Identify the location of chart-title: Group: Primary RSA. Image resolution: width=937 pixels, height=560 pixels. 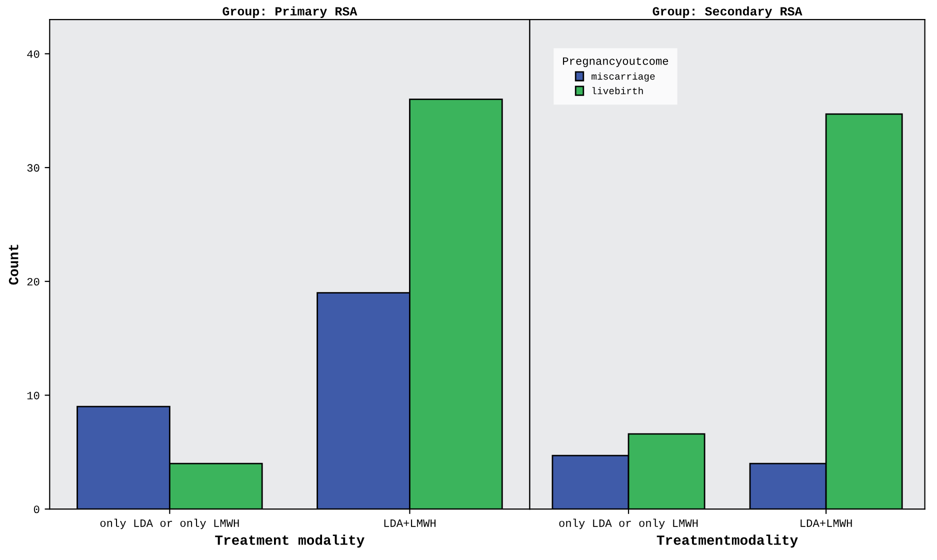
(290, 12).